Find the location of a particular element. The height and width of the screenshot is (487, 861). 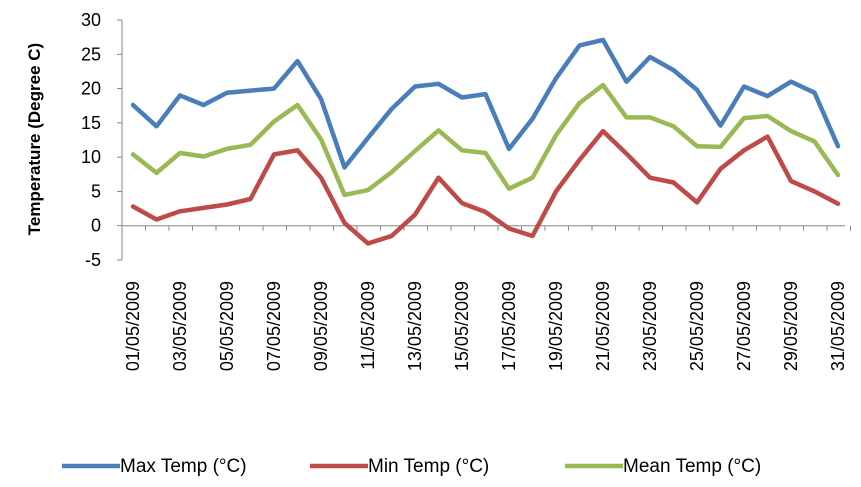

x-tick-label: 01/05/2009 is located at coordinates (133, 326).